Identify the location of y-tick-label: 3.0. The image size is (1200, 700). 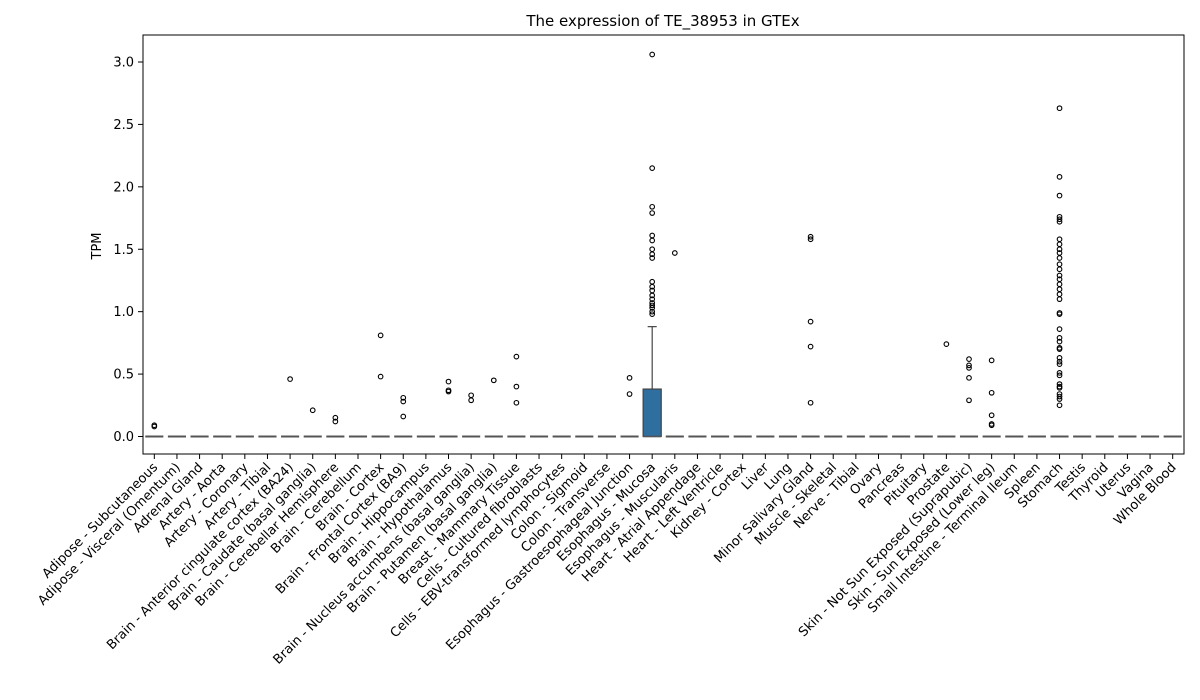
(123, 63).